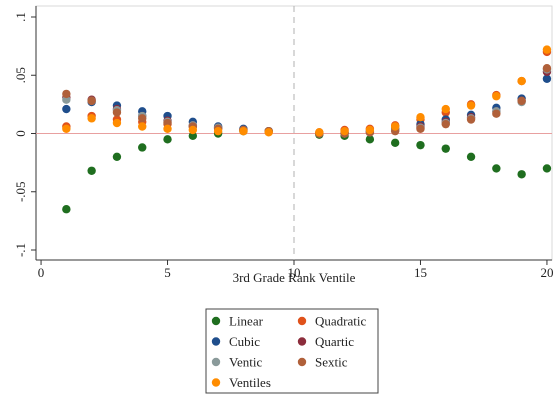 Image resolution: width=555 pixels, height=399 pixels. Describe the element at coordinates (66, 99) in the screenshot. I see `point-ventic` at that location.